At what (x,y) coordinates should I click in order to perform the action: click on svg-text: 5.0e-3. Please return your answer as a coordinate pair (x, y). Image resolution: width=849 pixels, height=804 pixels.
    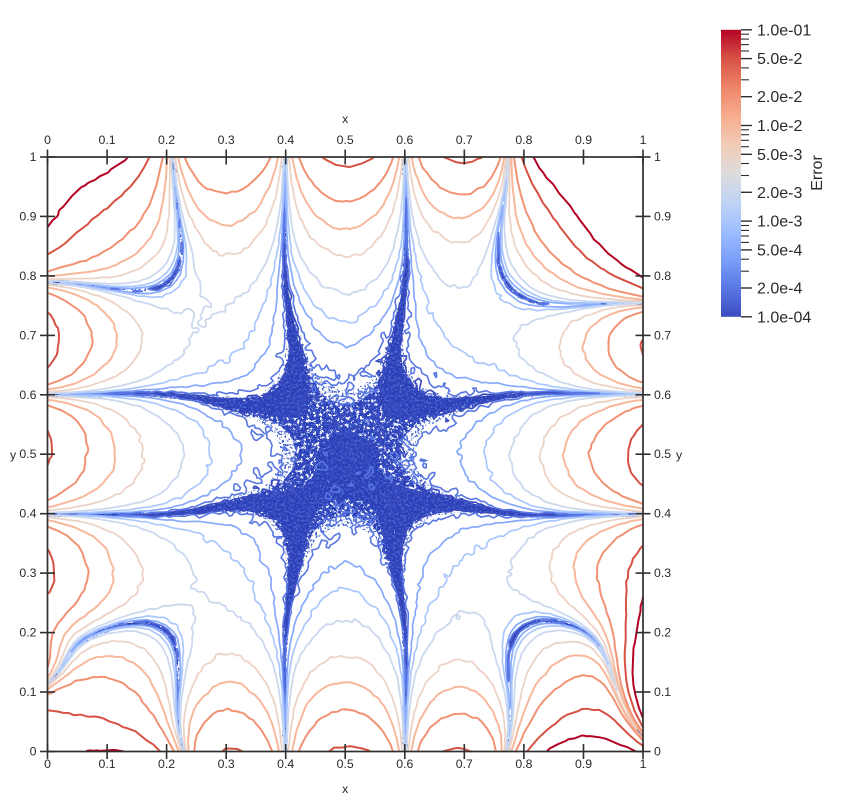
    Looking at the image, I should click on (779, 155).